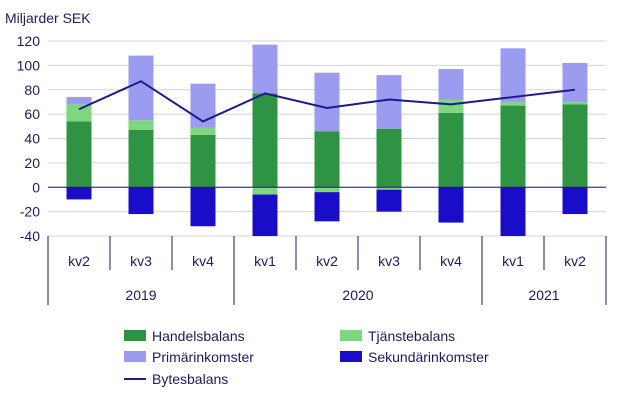 The width and height of the screenshot is (629, 405). I want to click on bar-tjänstebalans-2, so click(203, 131).